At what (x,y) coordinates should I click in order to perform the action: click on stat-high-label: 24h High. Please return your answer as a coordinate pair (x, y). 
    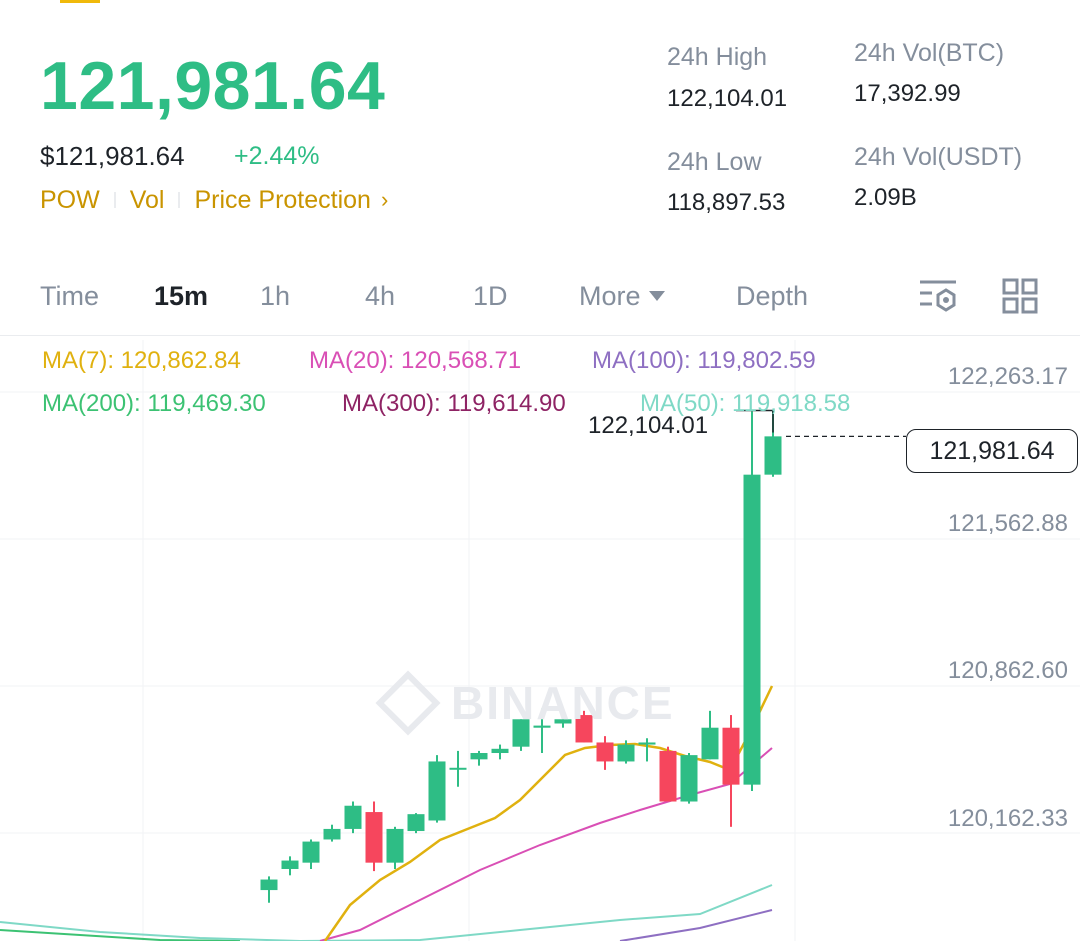
    Looking at the image, I should click on (717, 57).